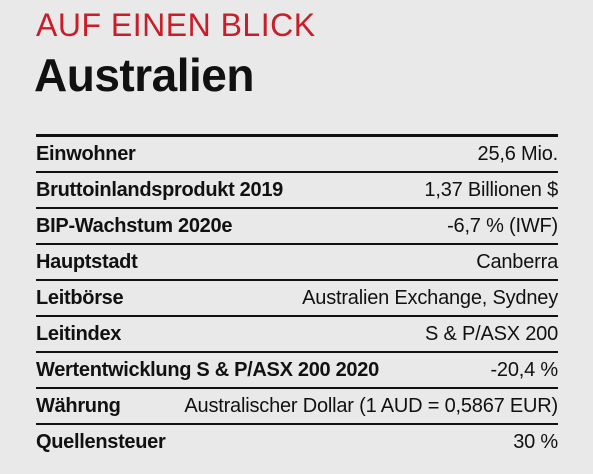 This screenshot has height=474, width=593. Describe the element at coordinates (86, 153) in the screenshot. I see `fact-label: Einwohner` at that location.